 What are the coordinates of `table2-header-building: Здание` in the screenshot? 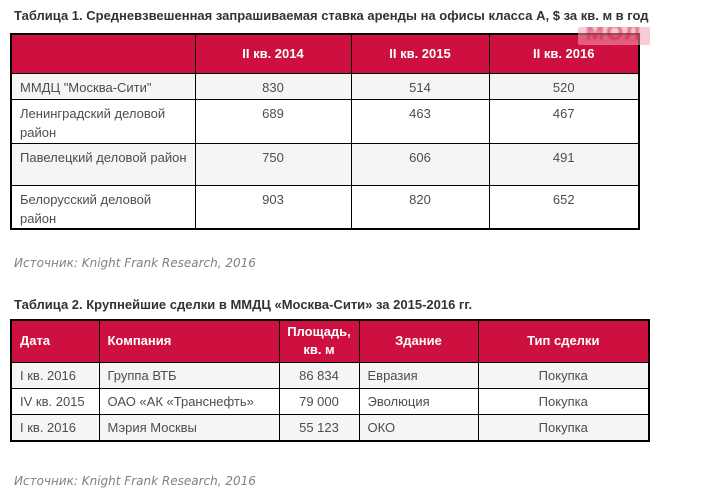 It's located at (418, 341).